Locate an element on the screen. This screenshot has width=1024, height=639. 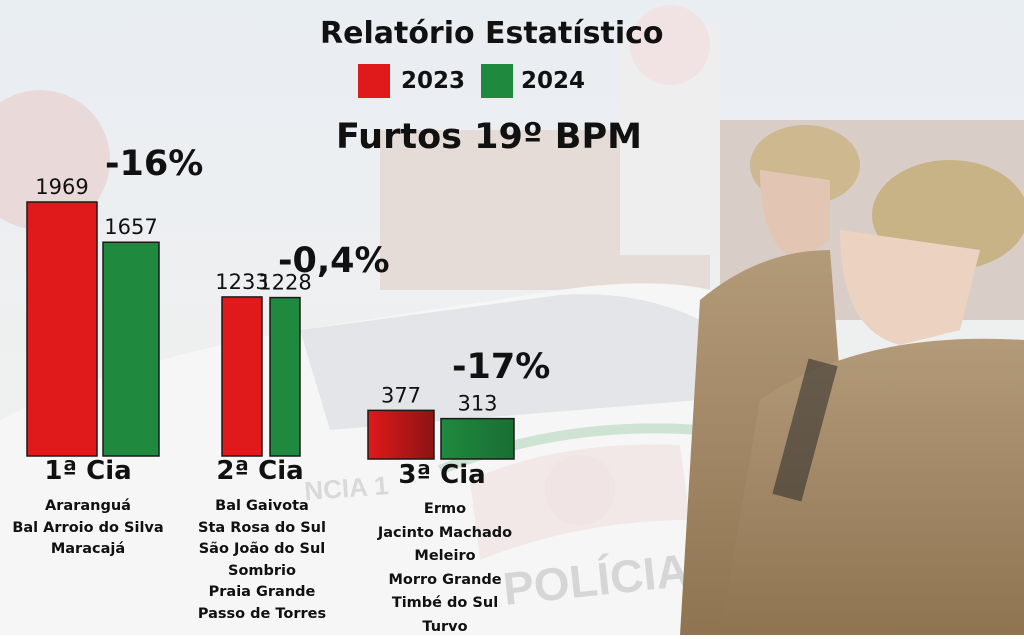
city-name: Ermo is located at coordinates (445, 510).